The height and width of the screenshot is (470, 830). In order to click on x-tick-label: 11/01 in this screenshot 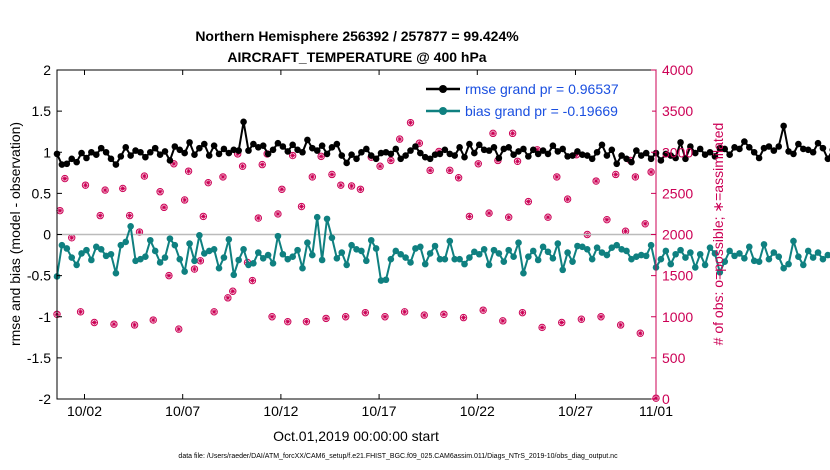, I will do `click(656, 411)`.